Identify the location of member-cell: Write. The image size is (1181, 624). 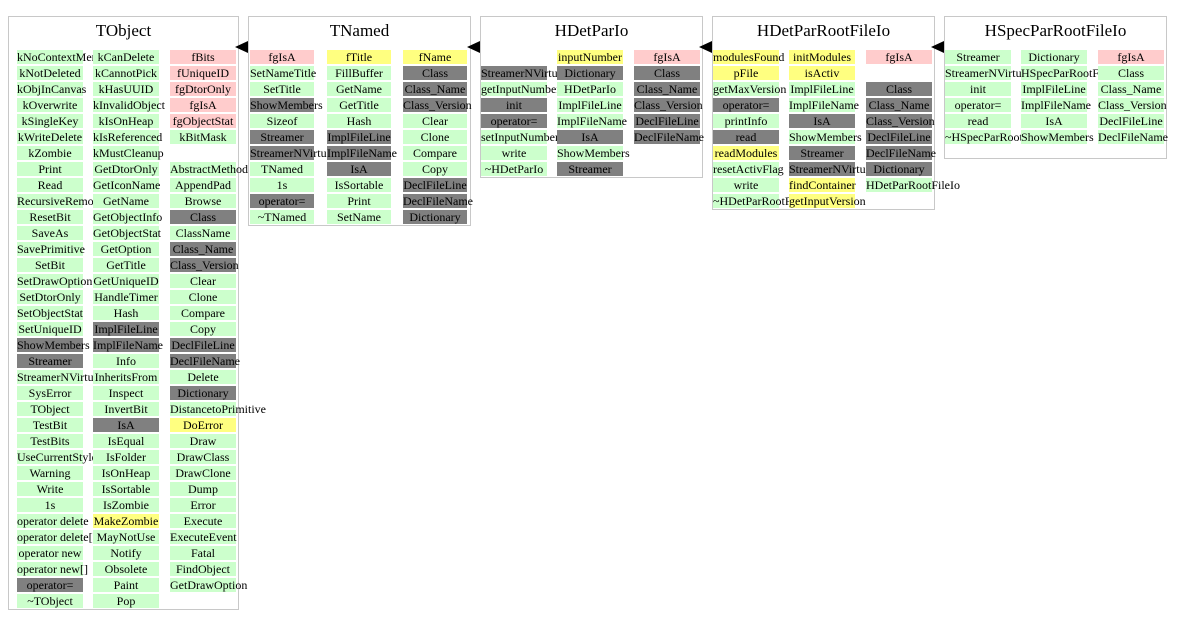
(50, 489).